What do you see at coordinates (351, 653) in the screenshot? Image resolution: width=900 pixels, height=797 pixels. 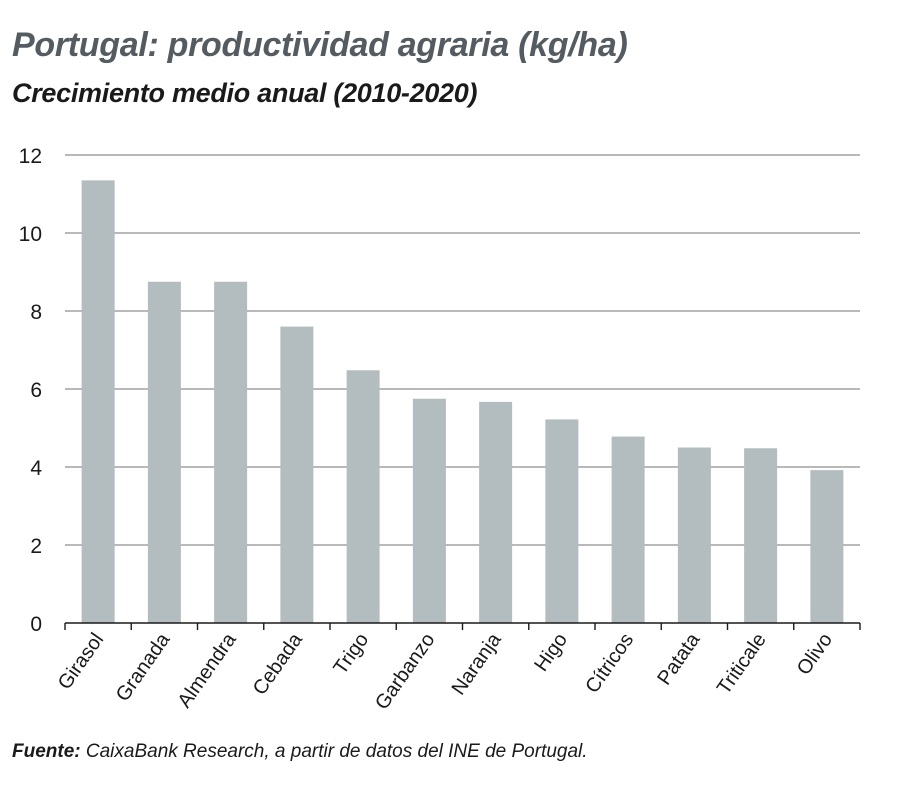 I see `x-tick-label: Trigo` at bounding box center [351, 653].